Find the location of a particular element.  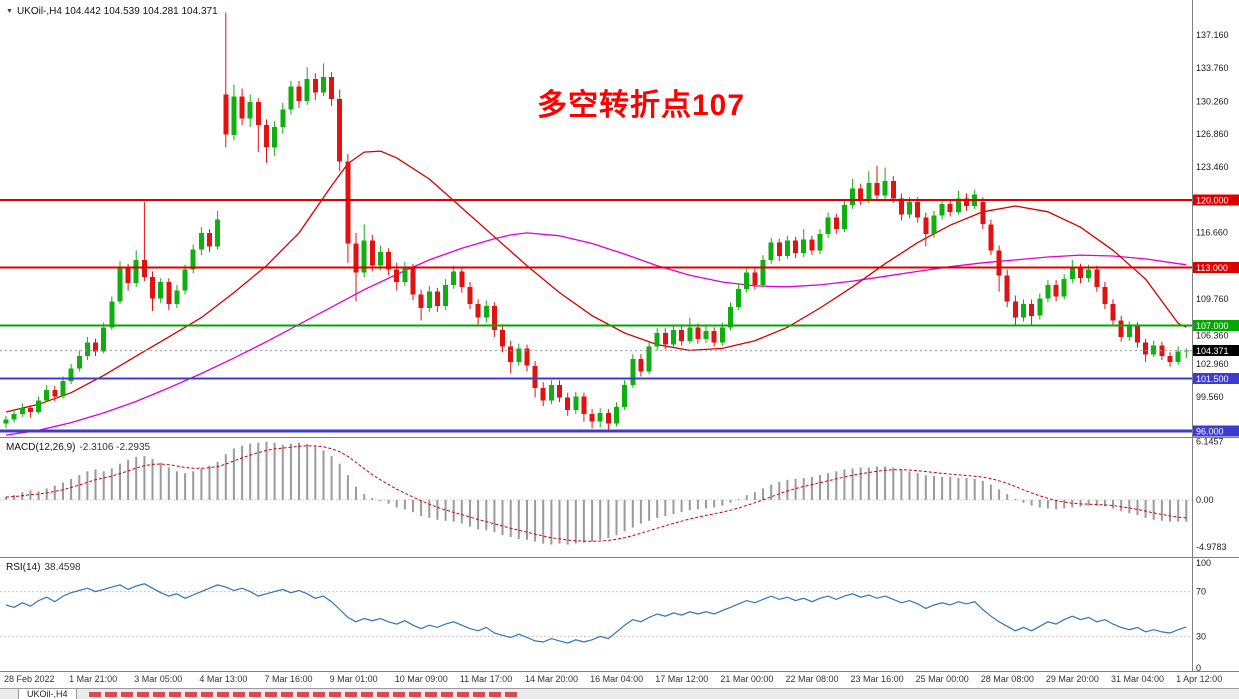

time-label: 3 Mar 05:00 is located at coordinates (158, 679).